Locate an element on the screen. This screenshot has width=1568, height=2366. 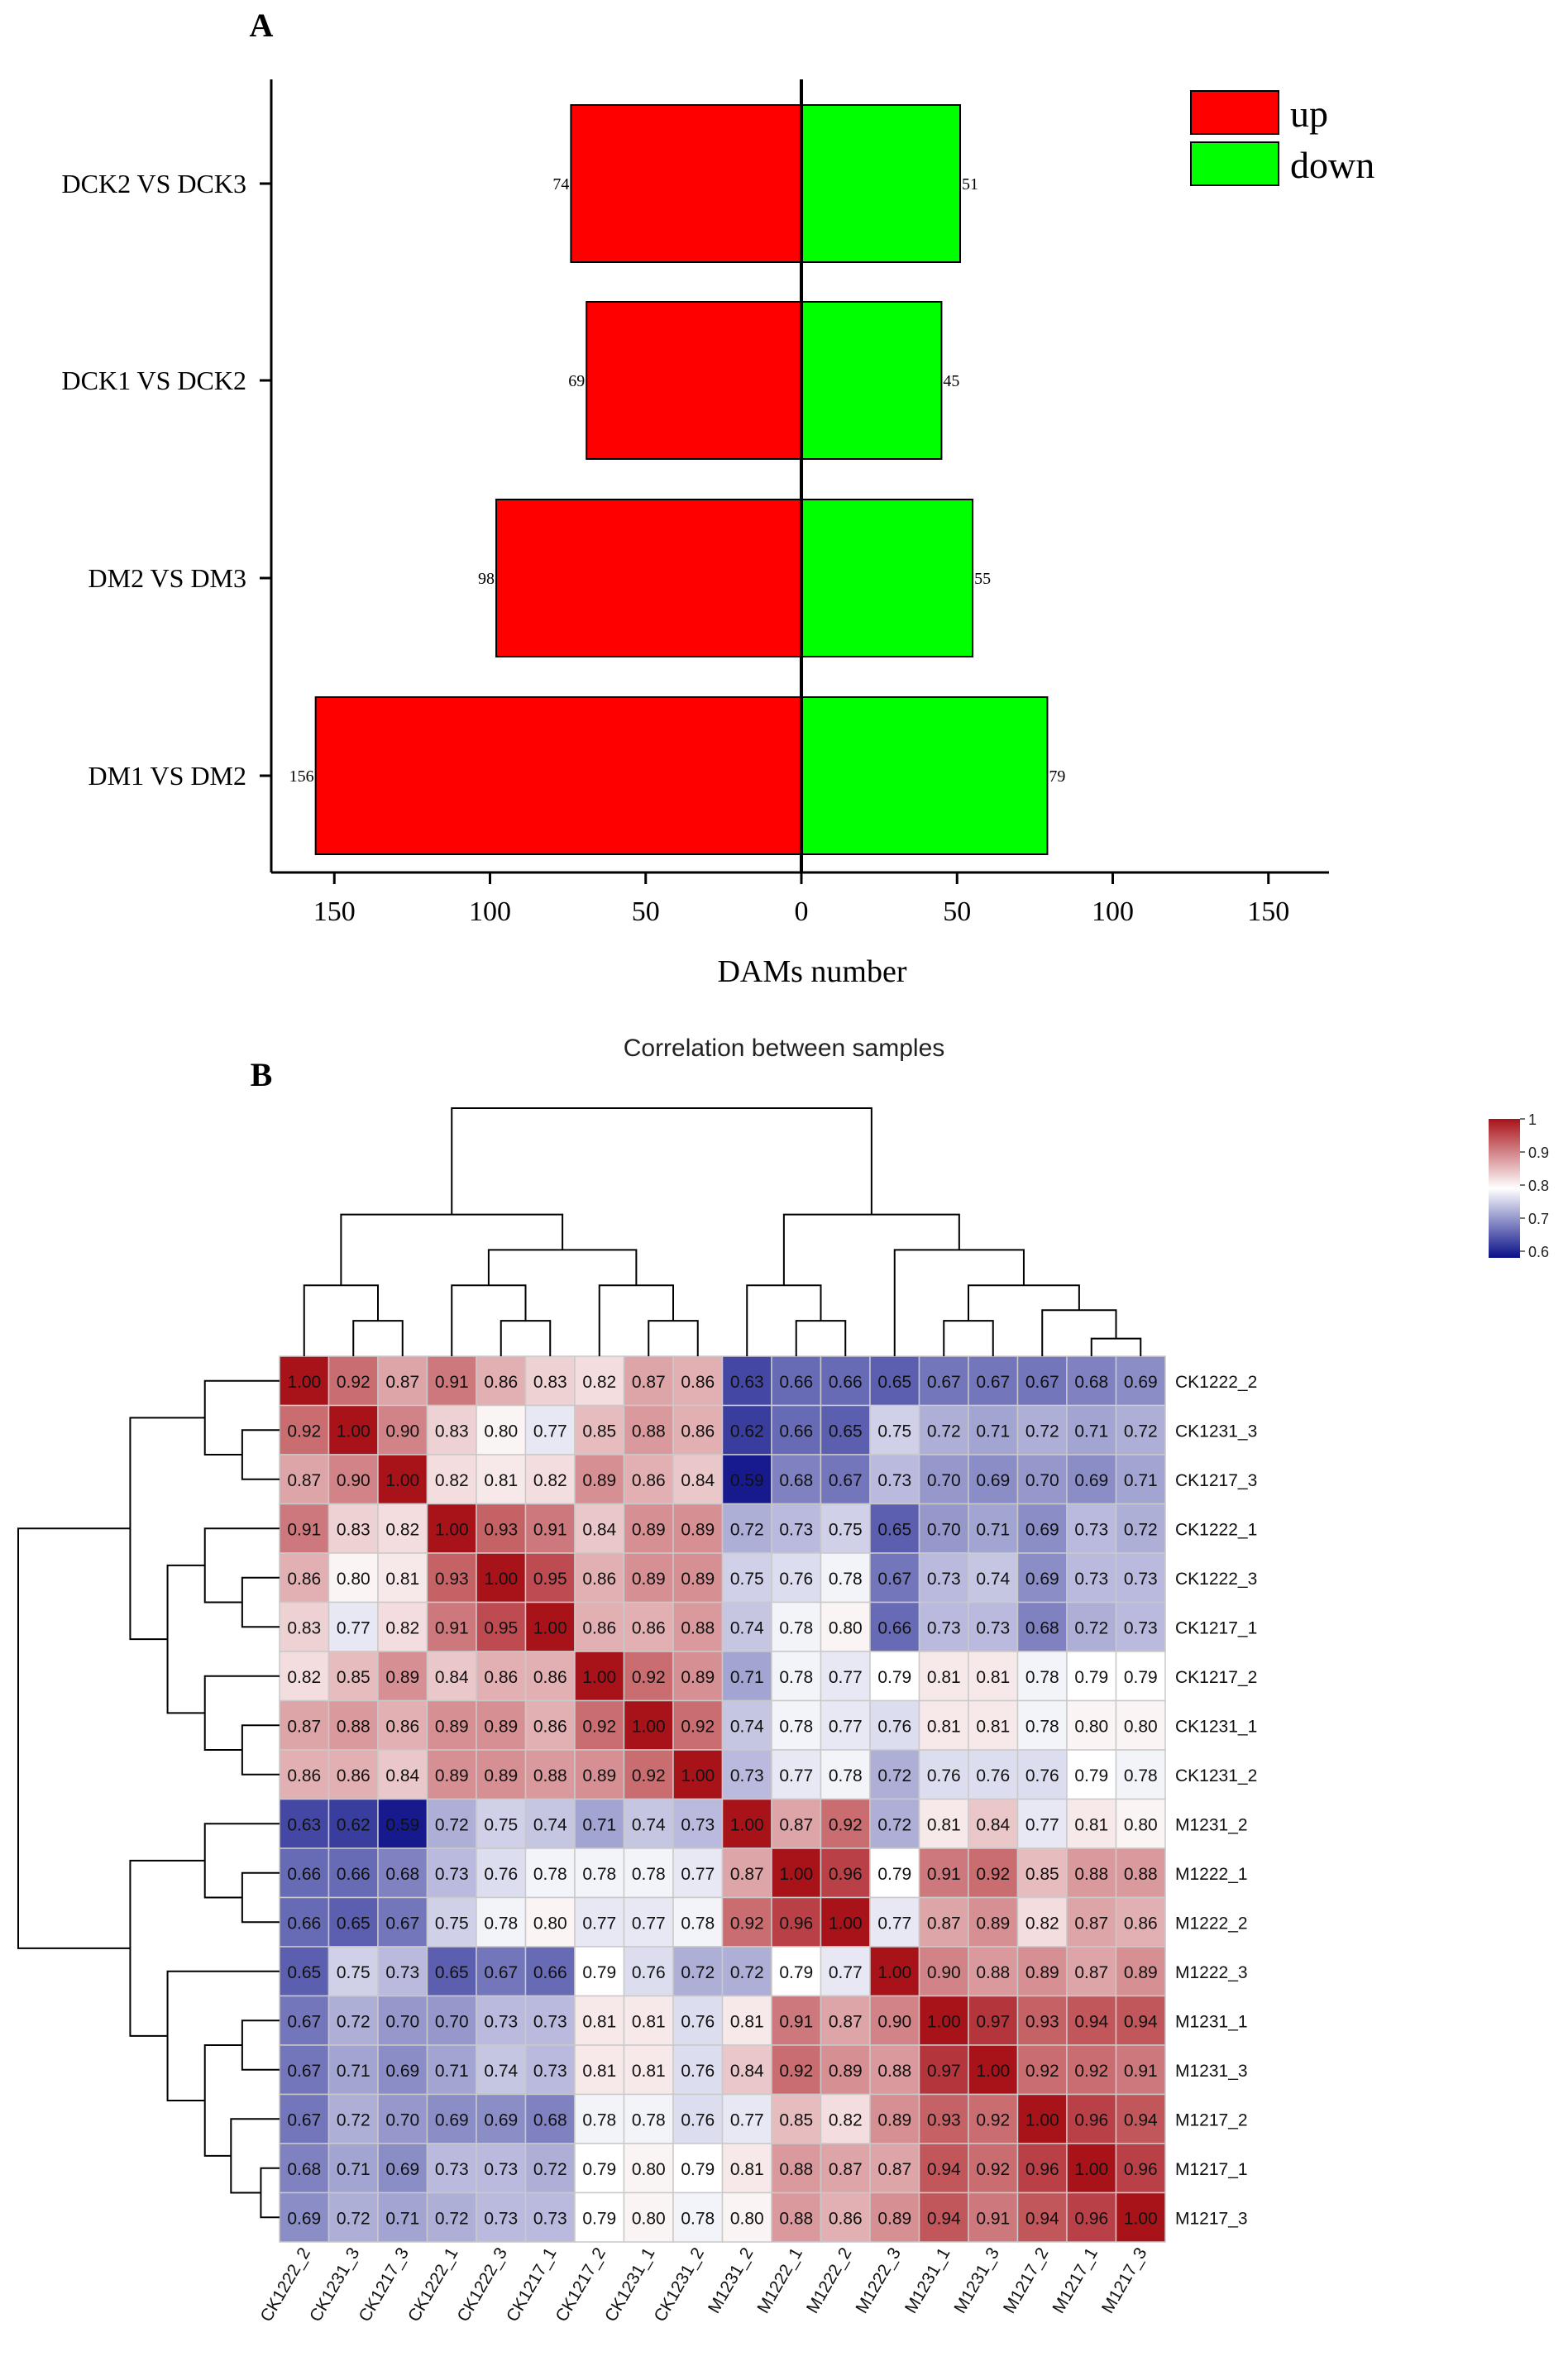
row-label: M1231_1 is located at coordinates (1211, 2021).